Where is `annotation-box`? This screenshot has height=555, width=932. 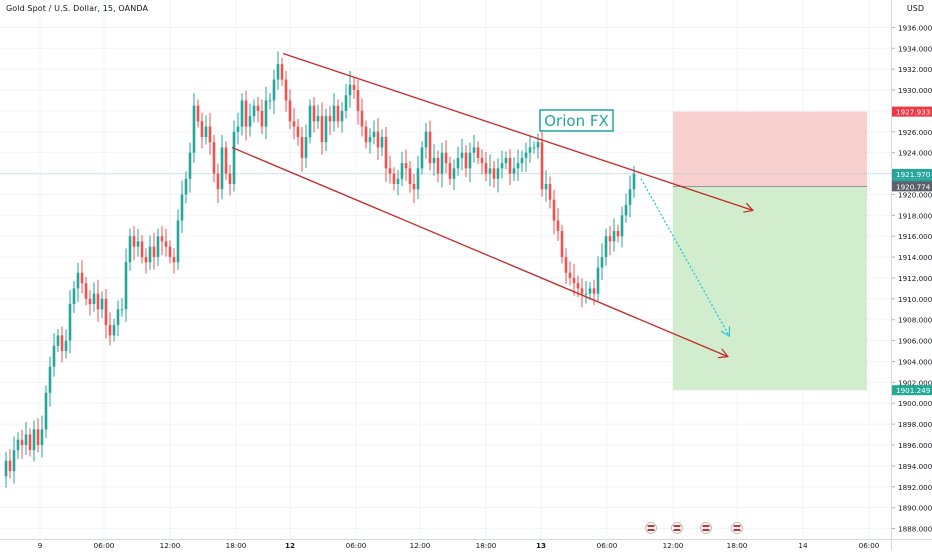 annotation-box is located at coordinates (576, 120).